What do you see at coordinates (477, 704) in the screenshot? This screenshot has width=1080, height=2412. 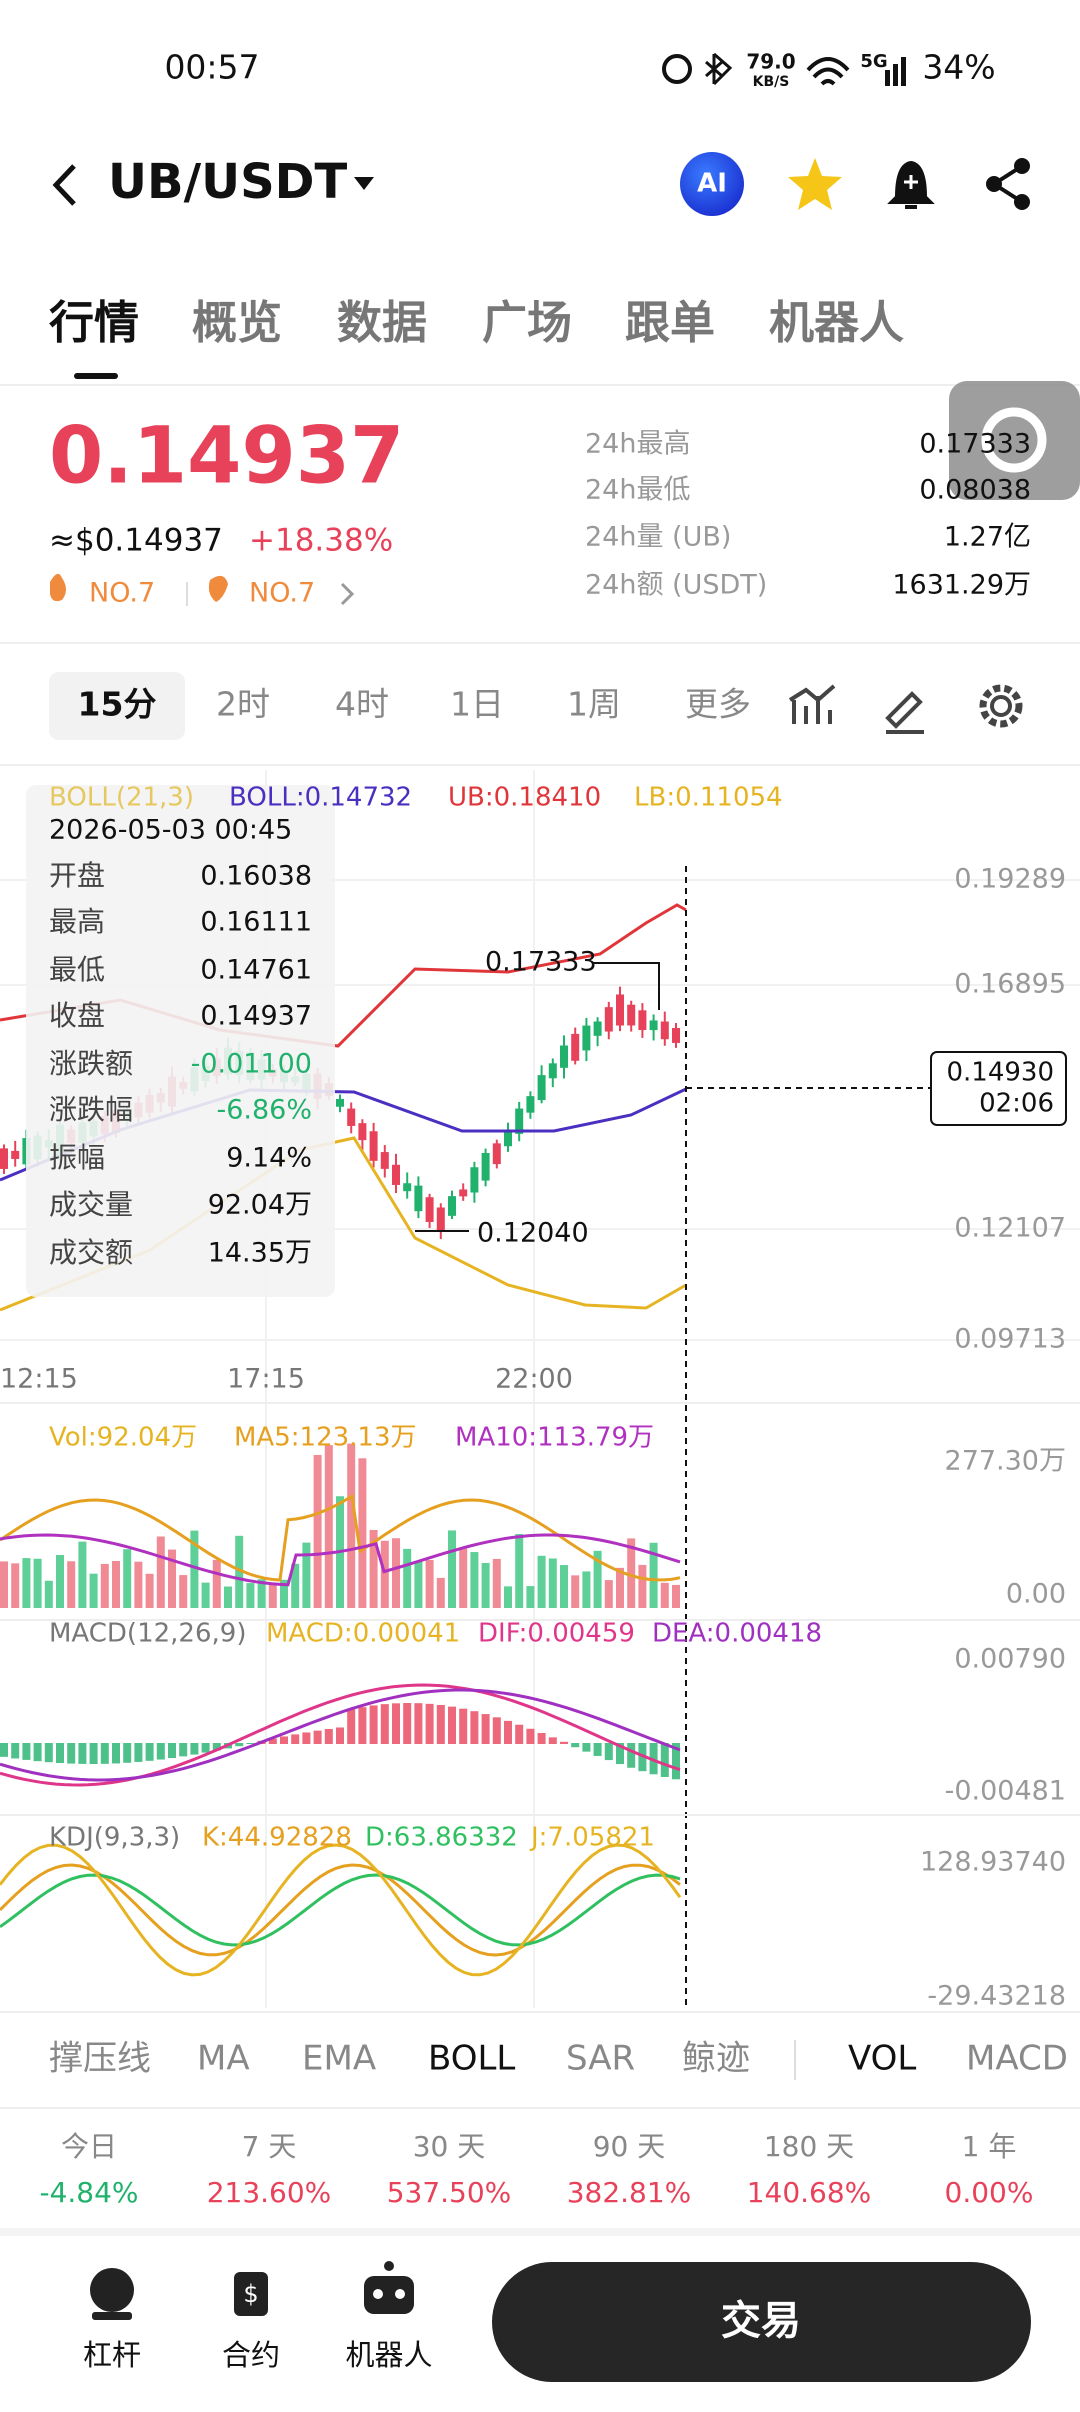 I see `interval: 1日` at bounding box center [477, 704].